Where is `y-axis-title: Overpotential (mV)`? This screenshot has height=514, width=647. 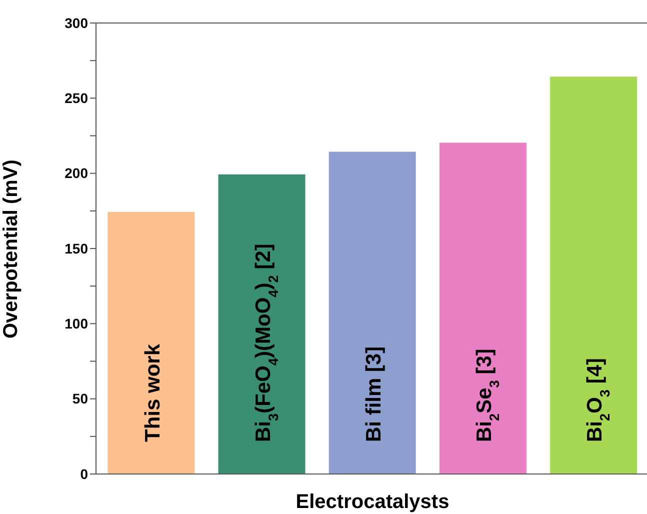
y-axis-title: Overpotential (mV) is located at coordinates (11, 249).